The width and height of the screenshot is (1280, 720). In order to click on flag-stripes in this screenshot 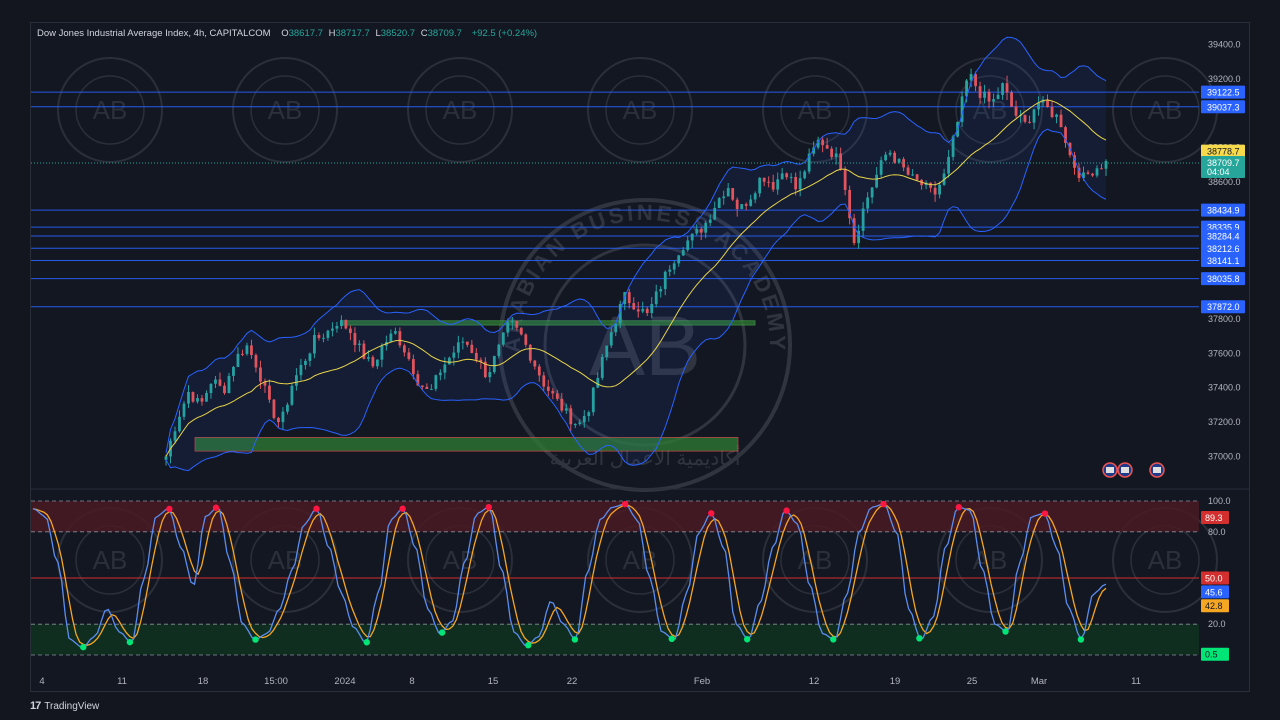, I will do `click(1110, 470)`.